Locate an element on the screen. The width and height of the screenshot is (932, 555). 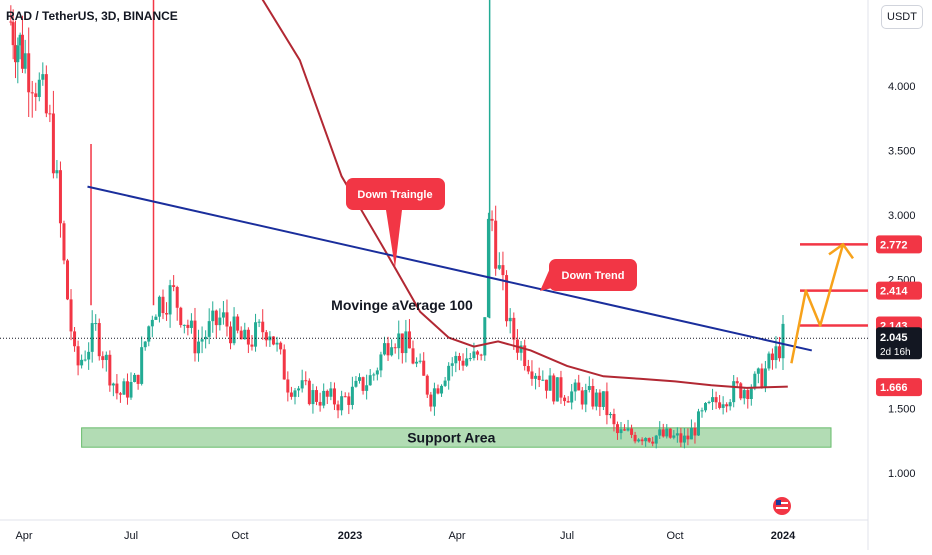
support-area-label: Support Area is located at coordinates (451, 438).